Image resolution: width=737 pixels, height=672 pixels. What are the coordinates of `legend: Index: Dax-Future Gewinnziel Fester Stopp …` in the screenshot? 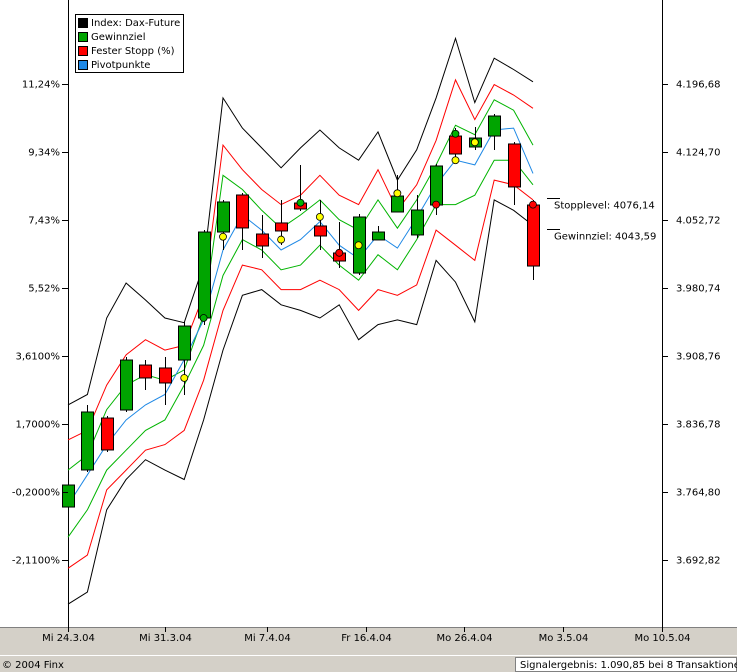 It's located at (129, 43).